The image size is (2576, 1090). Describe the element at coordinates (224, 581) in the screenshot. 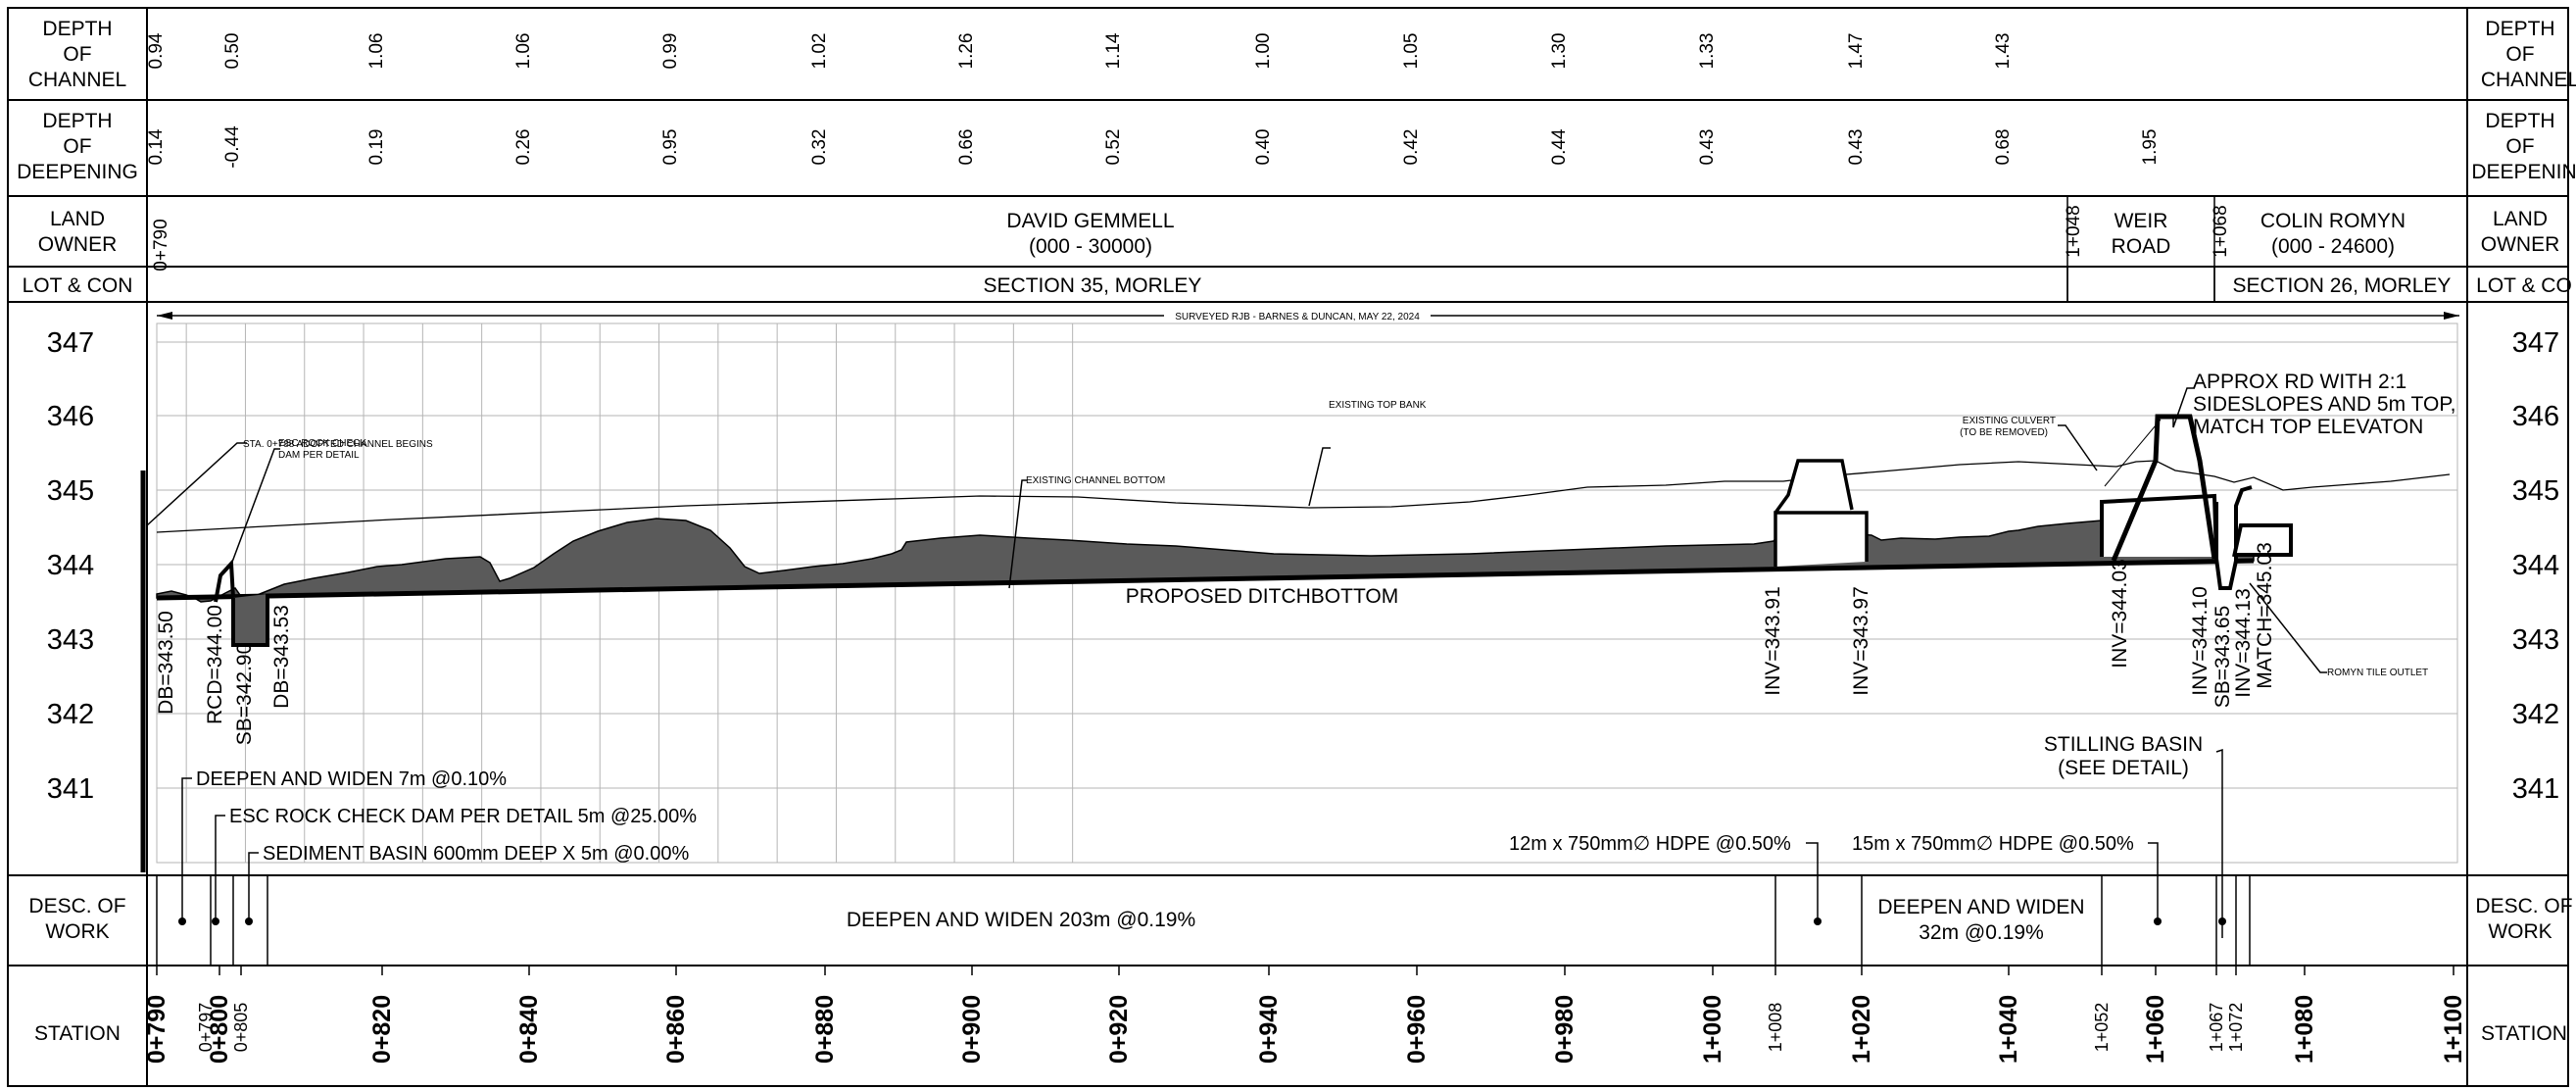

I see `rock-check-dam` at that location.